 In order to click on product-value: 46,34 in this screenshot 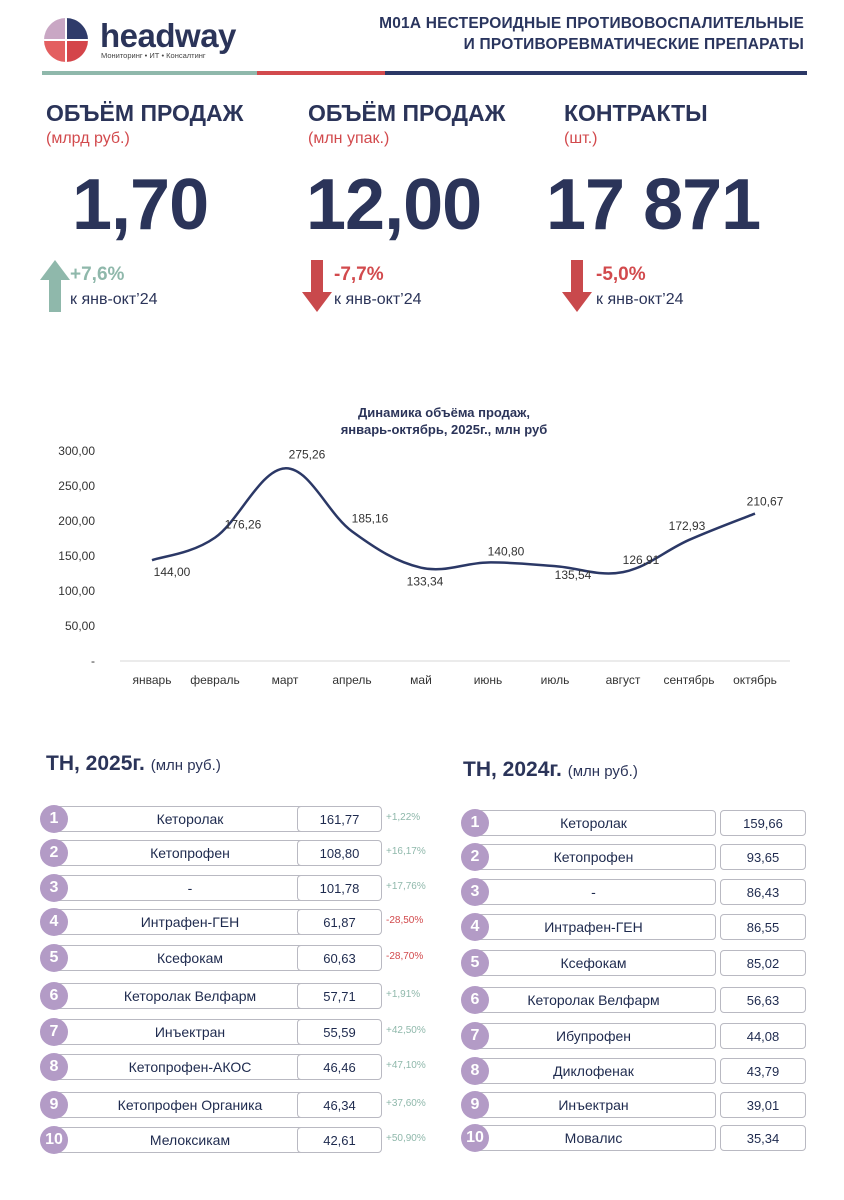, I will do `click(339, 1105)`.